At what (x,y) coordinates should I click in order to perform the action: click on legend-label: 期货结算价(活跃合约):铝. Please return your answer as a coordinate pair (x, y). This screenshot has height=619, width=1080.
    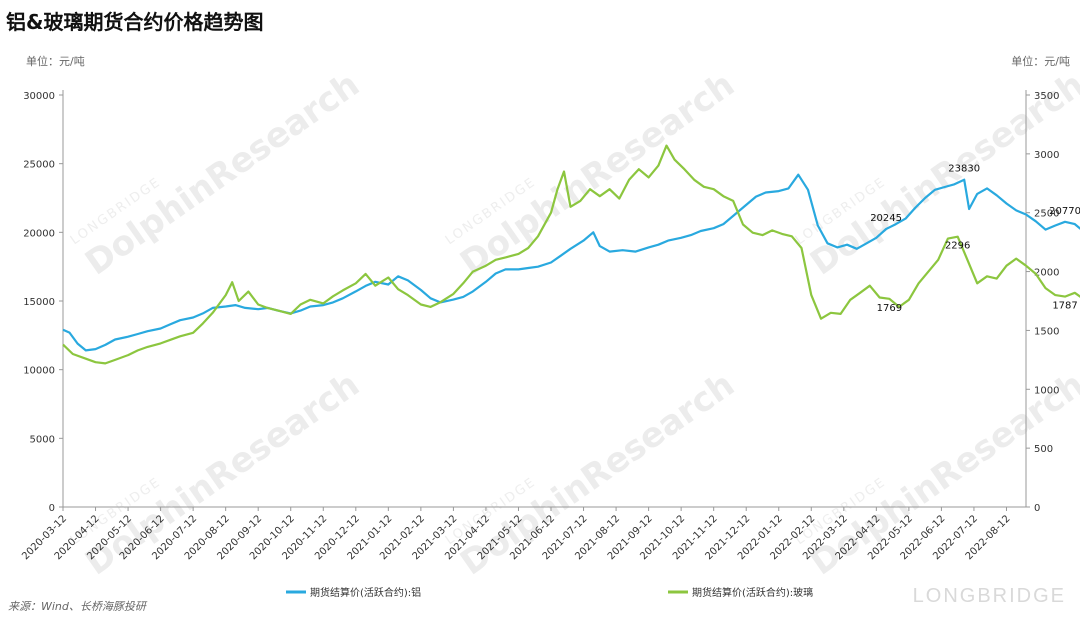
    Looking at the image, I should click on (365, 592).